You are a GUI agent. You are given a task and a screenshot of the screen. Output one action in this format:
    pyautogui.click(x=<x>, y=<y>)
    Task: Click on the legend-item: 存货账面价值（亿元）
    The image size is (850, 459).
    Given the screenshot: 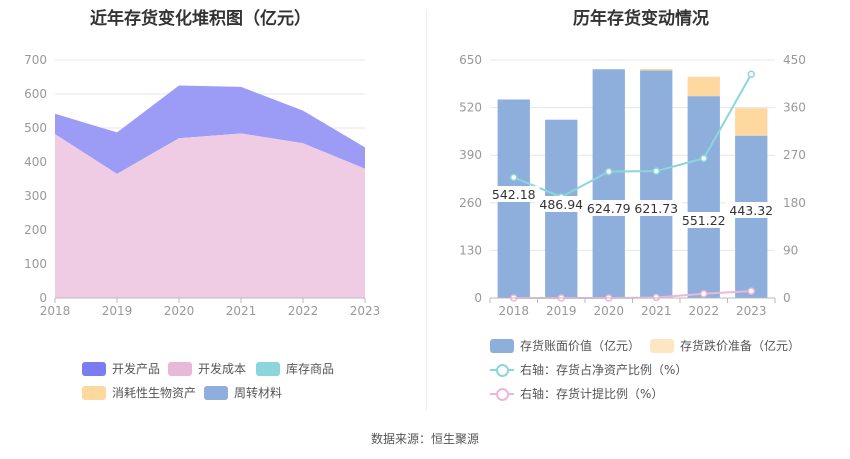 What is the action you would take?
    pyautogui.click(x=565, y=345)
    